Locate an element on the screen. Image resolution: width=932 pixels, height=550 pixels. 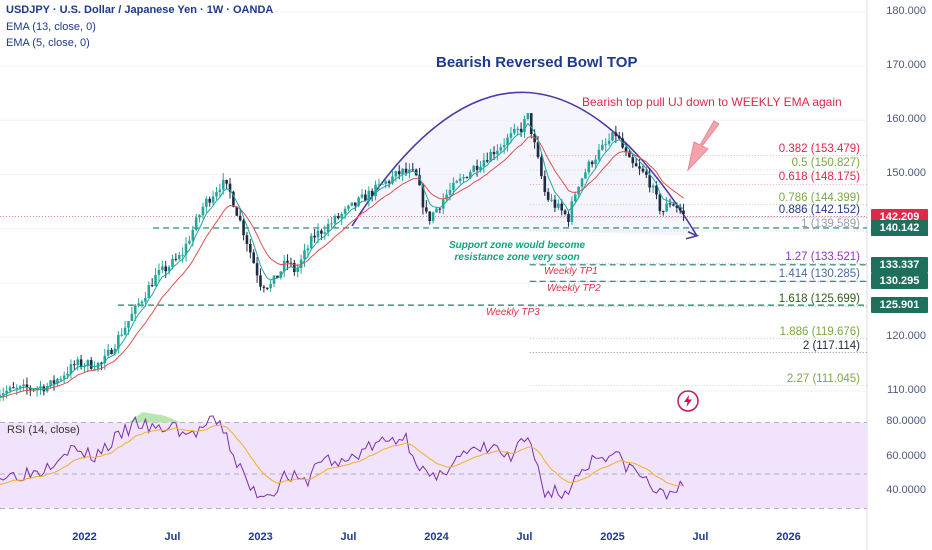
lightning-icon is located at coordinates (688, 401).